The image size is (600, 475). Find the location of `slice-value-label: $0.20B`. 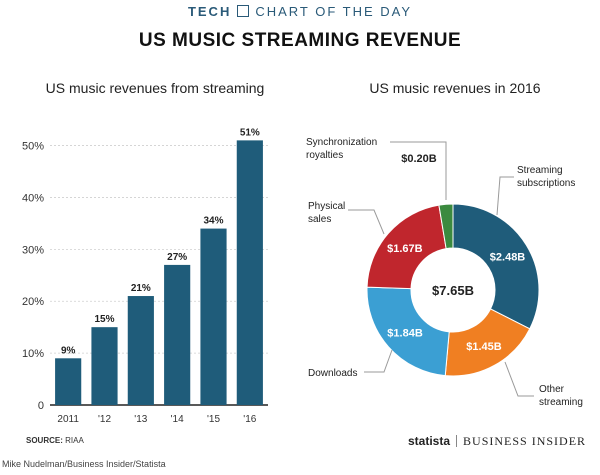

slice-value-label: $0.20B is located at coordinates (419, 159).